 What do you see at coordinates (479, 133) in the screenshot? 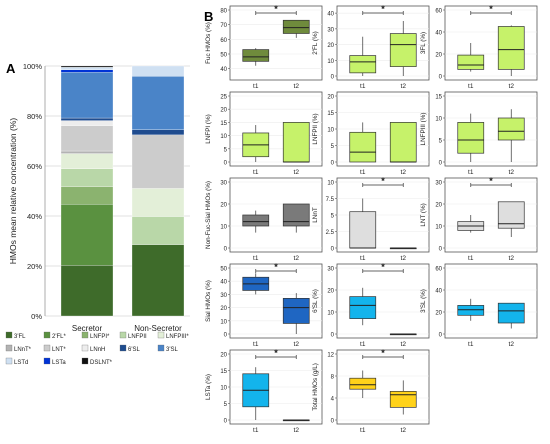
I see `boxplot-panel: 0 5 10 15 LNFPIII (%) t1 t2` at bounding box center [479, 133].